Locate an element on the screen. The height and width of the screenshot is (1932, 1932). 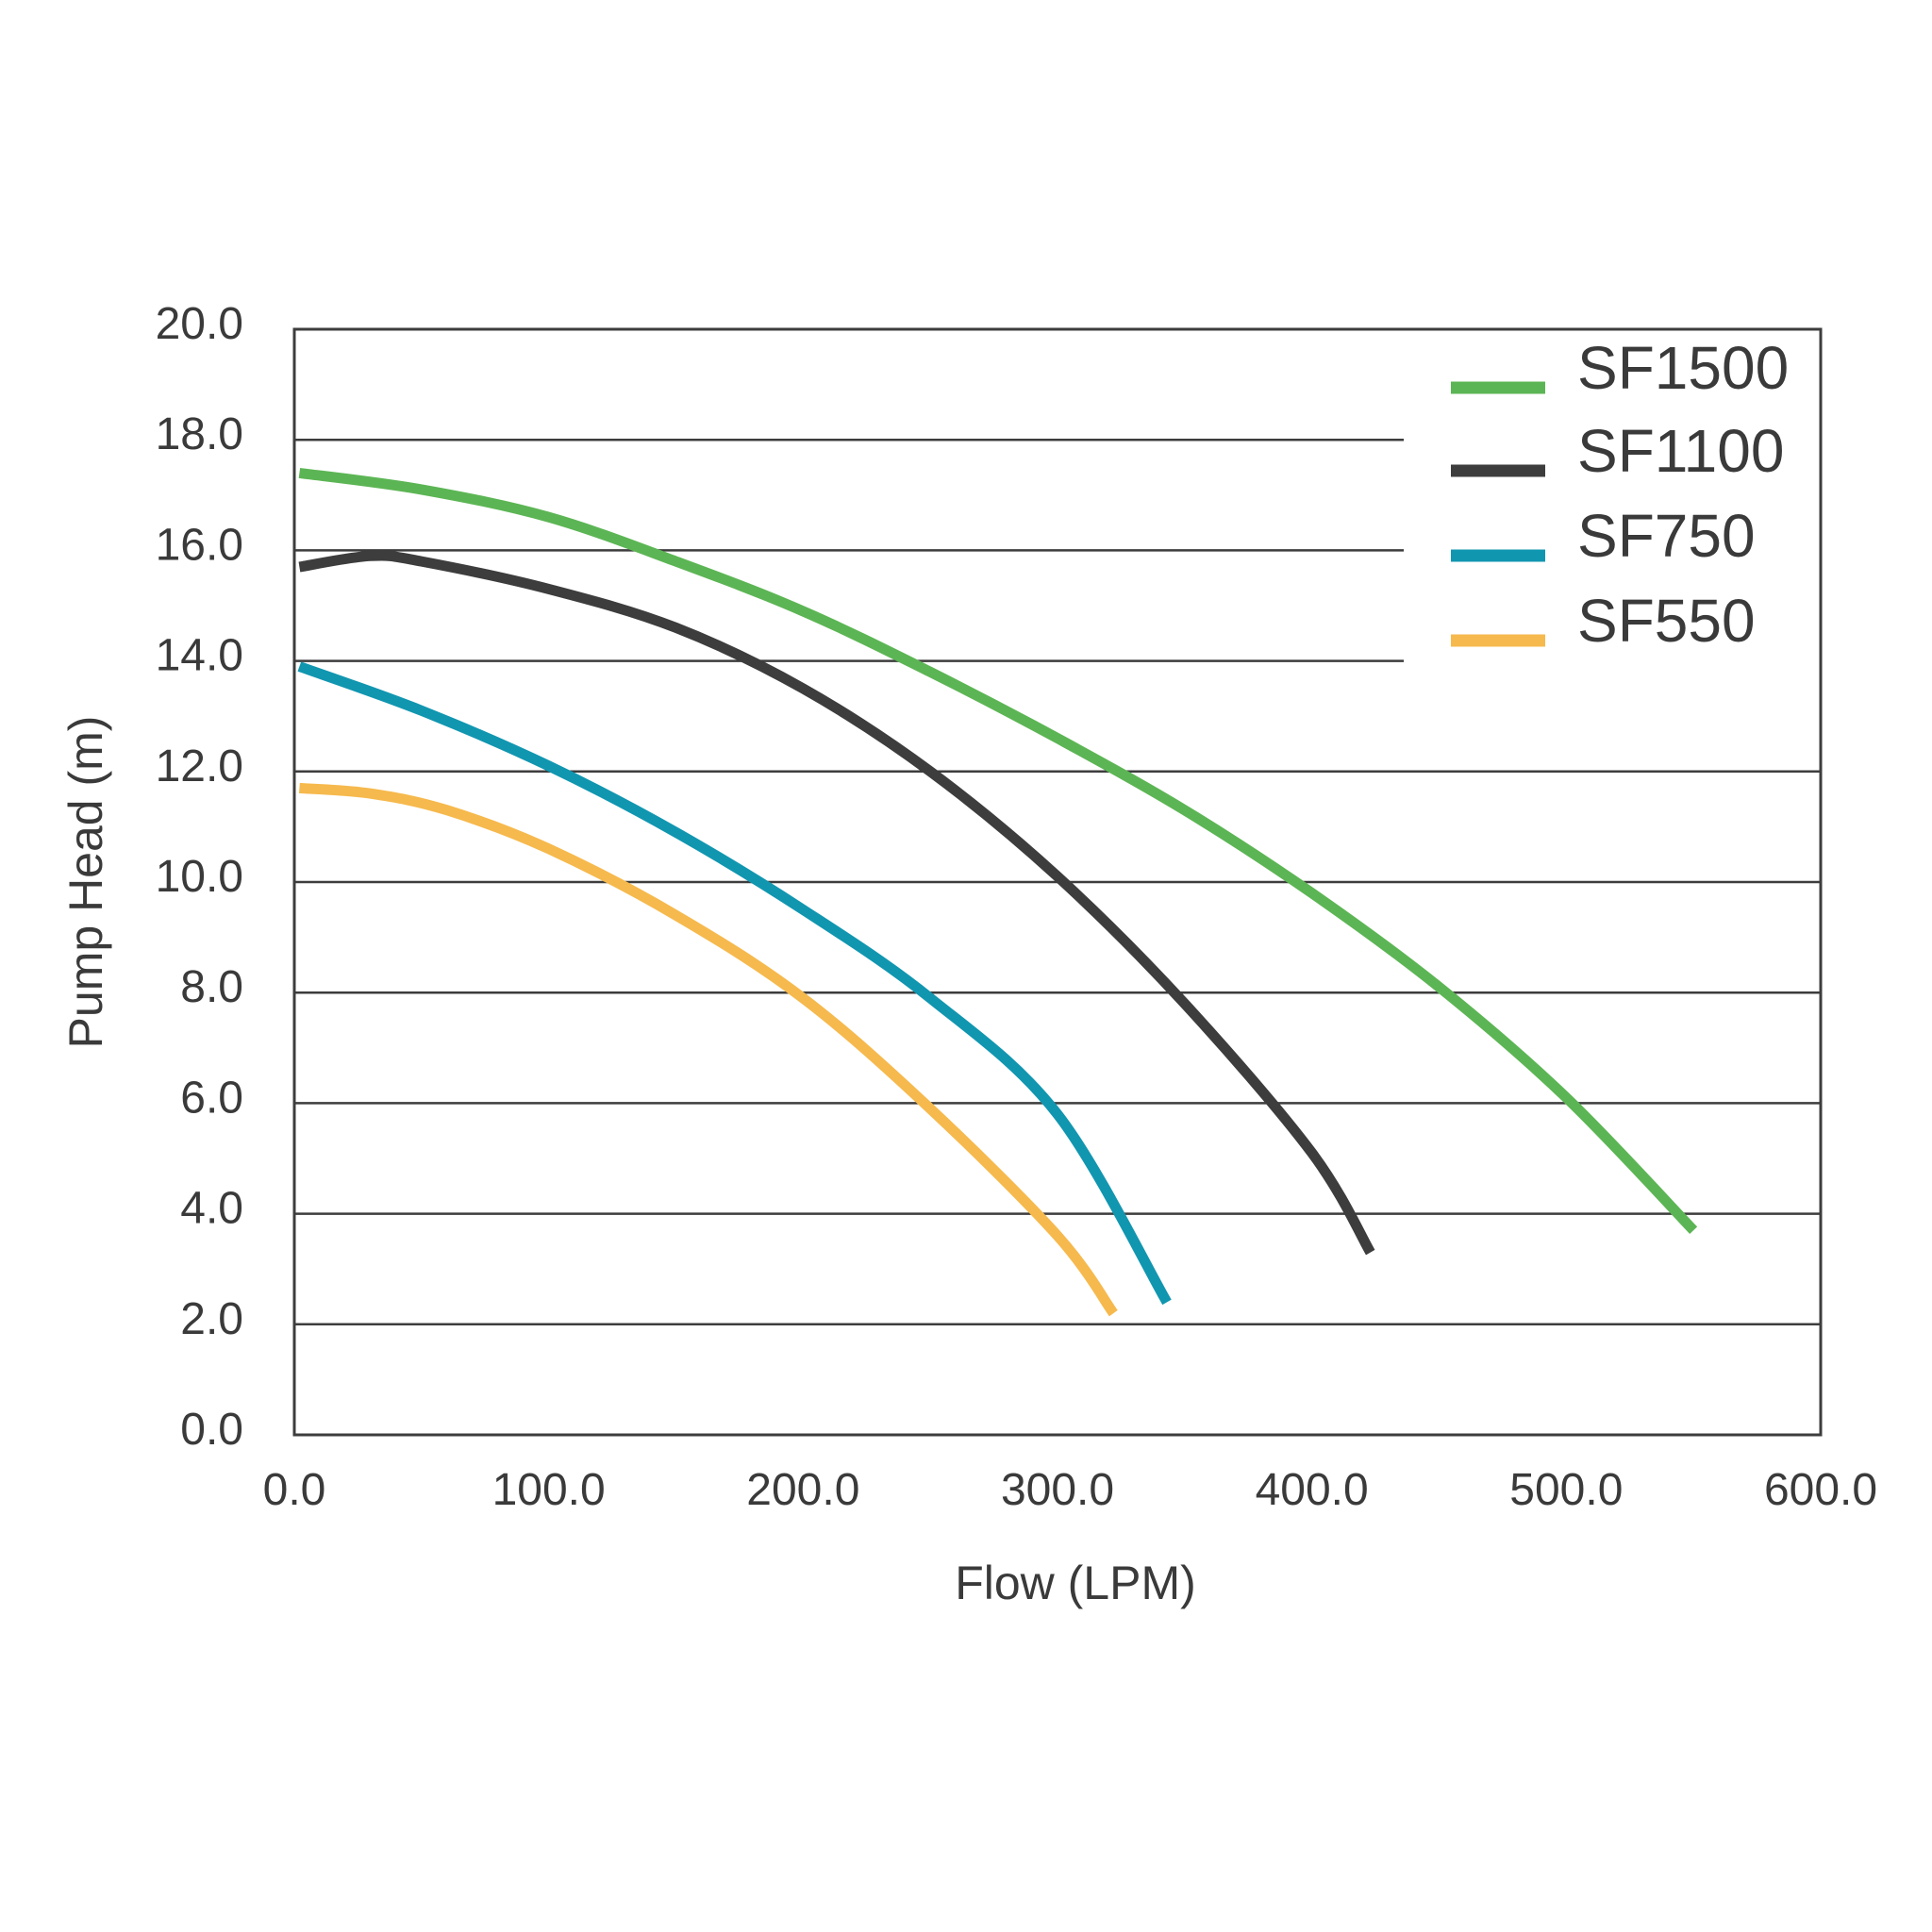
x-tick-label: 600.0 is located at coordinates (1821, 1490).